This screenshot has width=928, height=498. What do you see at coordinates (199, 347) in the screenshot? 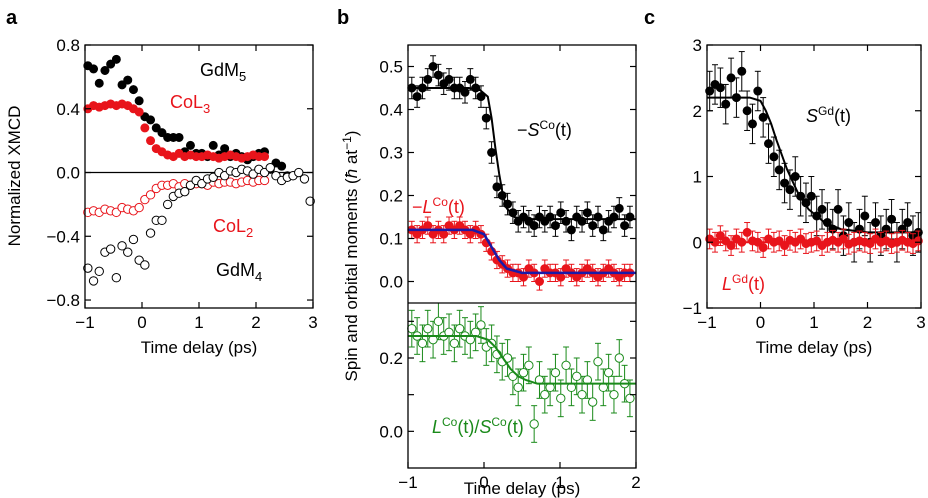
I see `panel-a-xlabel: Time delay (ps)` at bounding box center [199, 347].